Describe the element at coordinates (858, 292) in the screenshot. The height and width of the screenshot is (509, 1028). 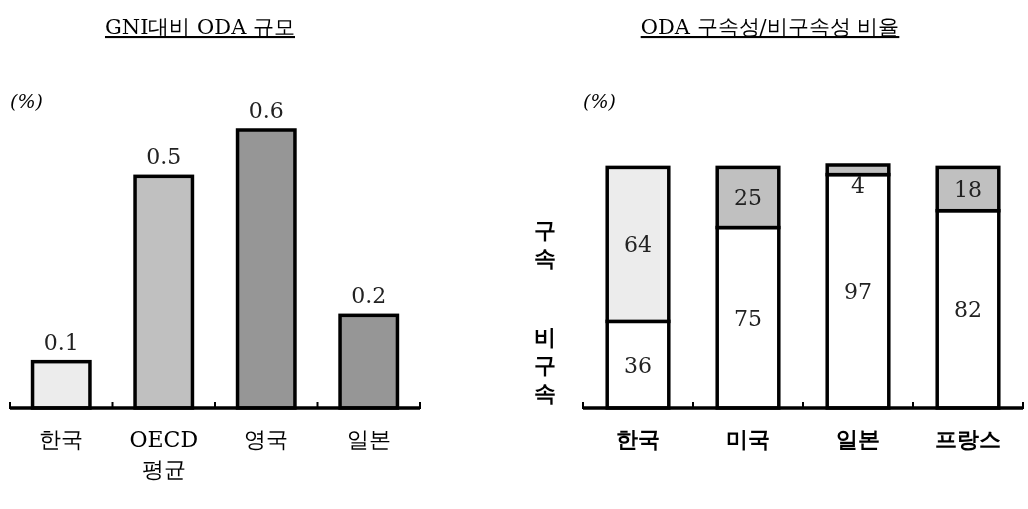
I see `data-label: 97` at that location.